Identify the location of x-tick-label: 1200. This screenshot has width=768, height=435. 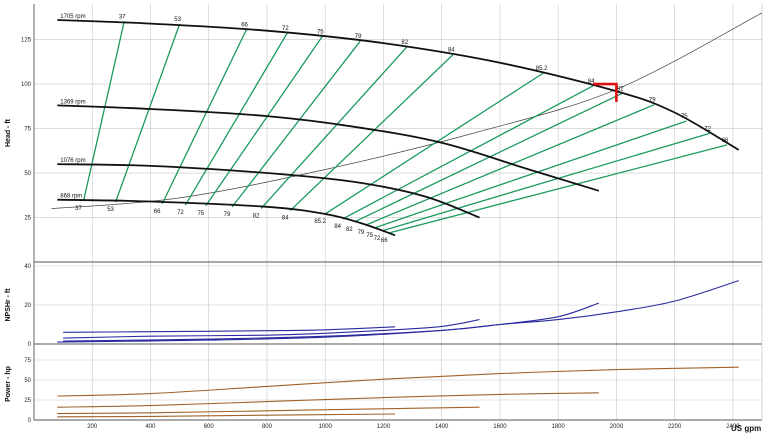
(384, 427).